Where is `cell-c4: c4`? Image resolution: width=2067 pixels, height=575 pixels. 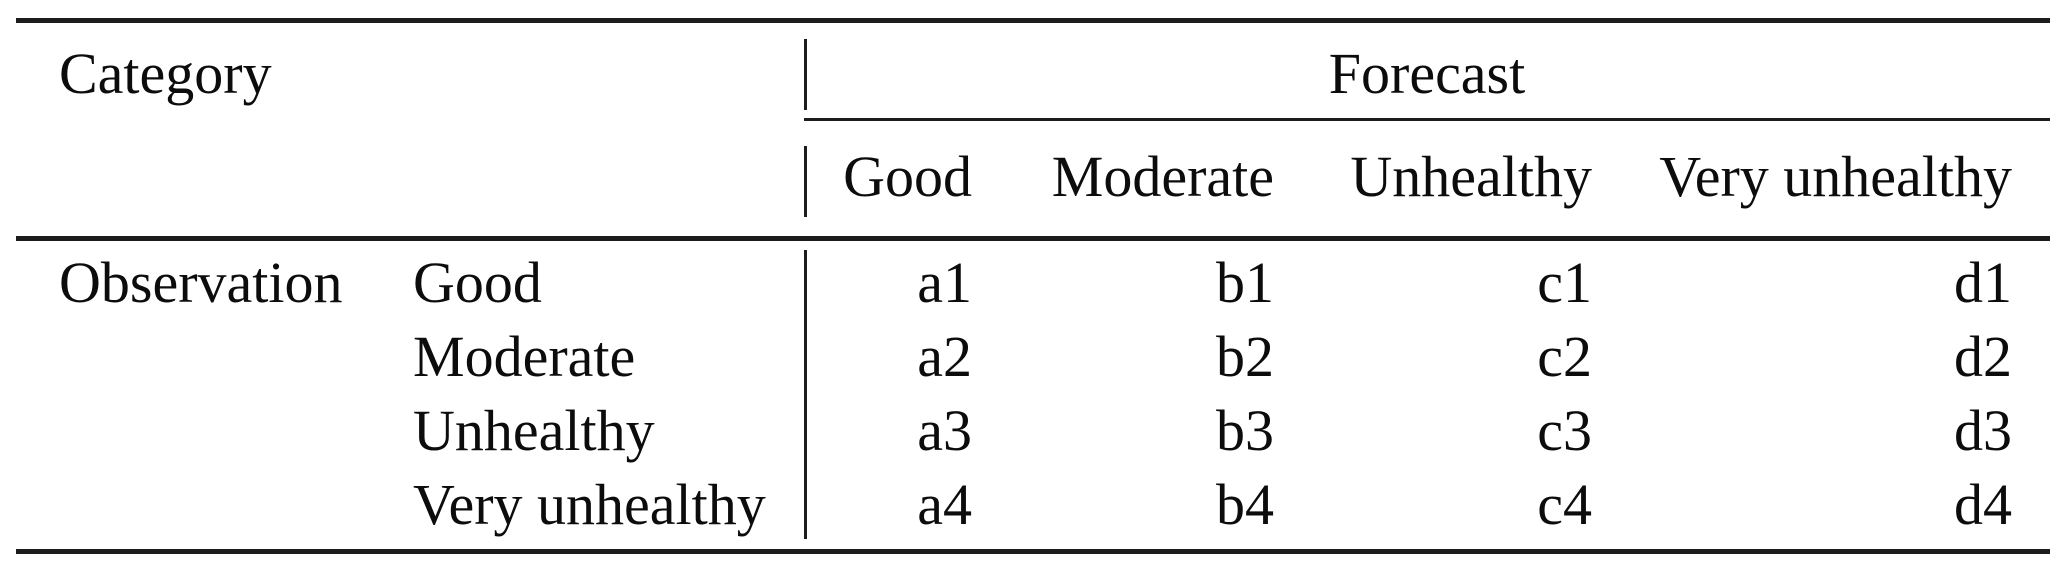 cell-c4: c4 is located at coordinates (1564, 504).